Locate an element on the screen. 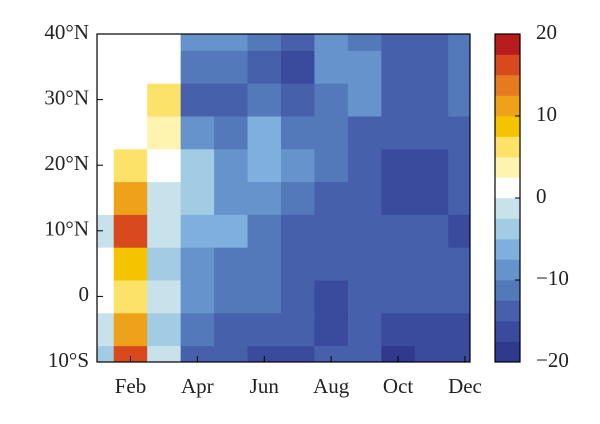 The image size is (600, 424). x-tick-label: Apr is located at coordinates (197, 386).